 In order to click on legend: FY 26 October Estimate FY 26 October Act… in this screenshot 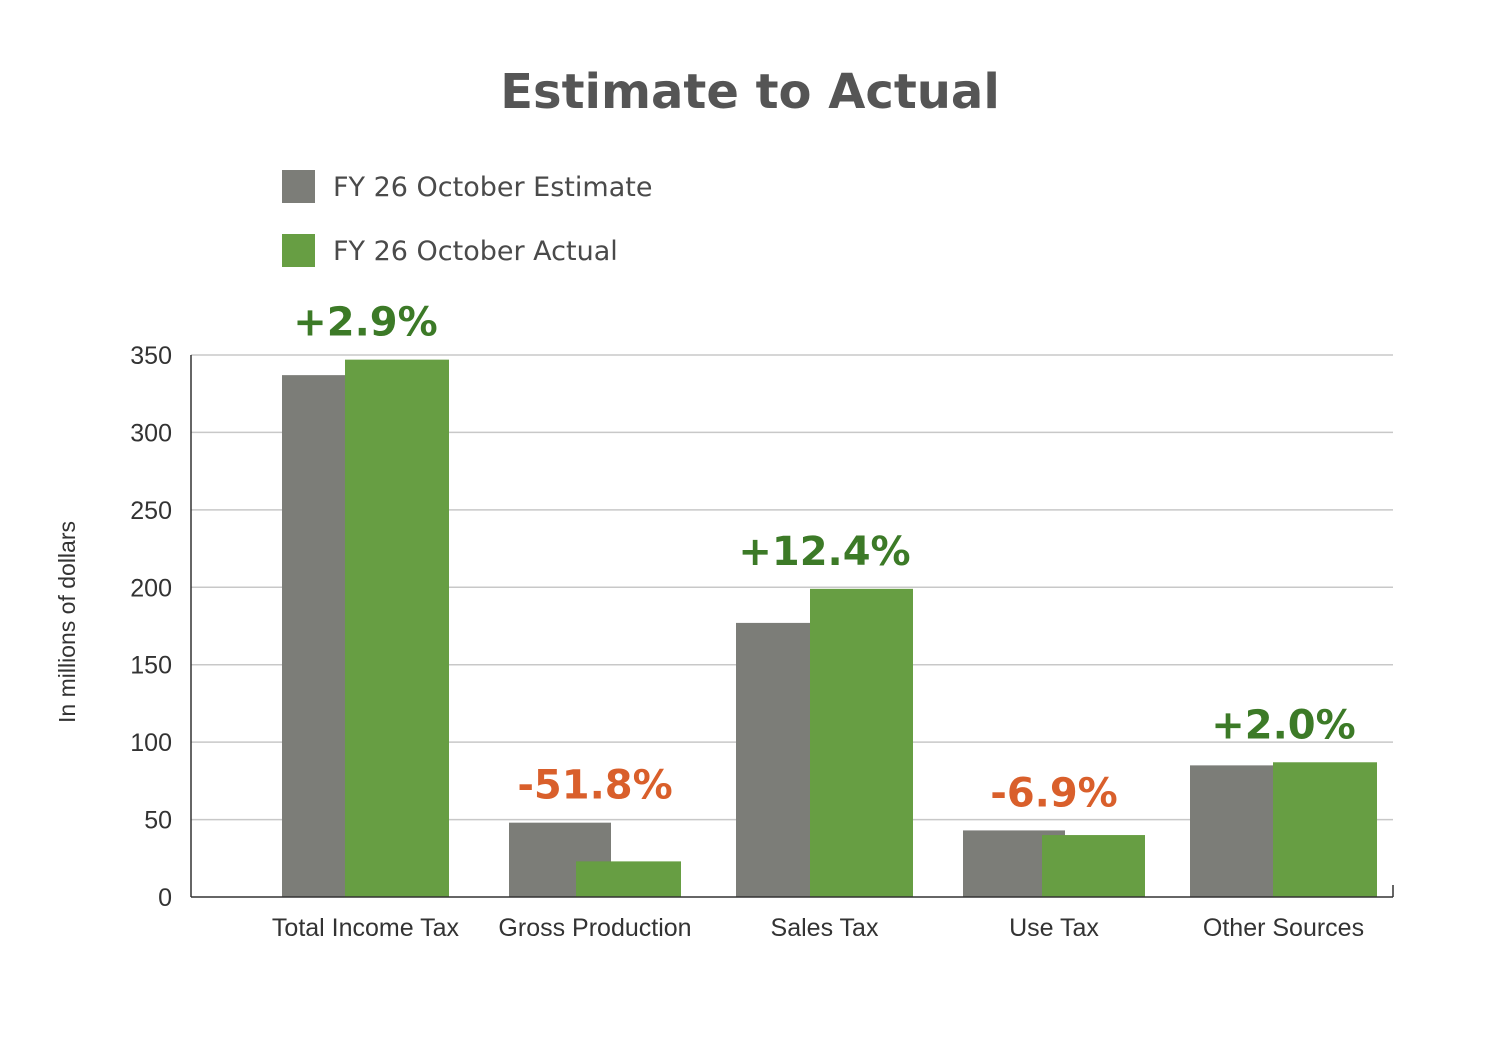, I will do `click(467, 218)`.